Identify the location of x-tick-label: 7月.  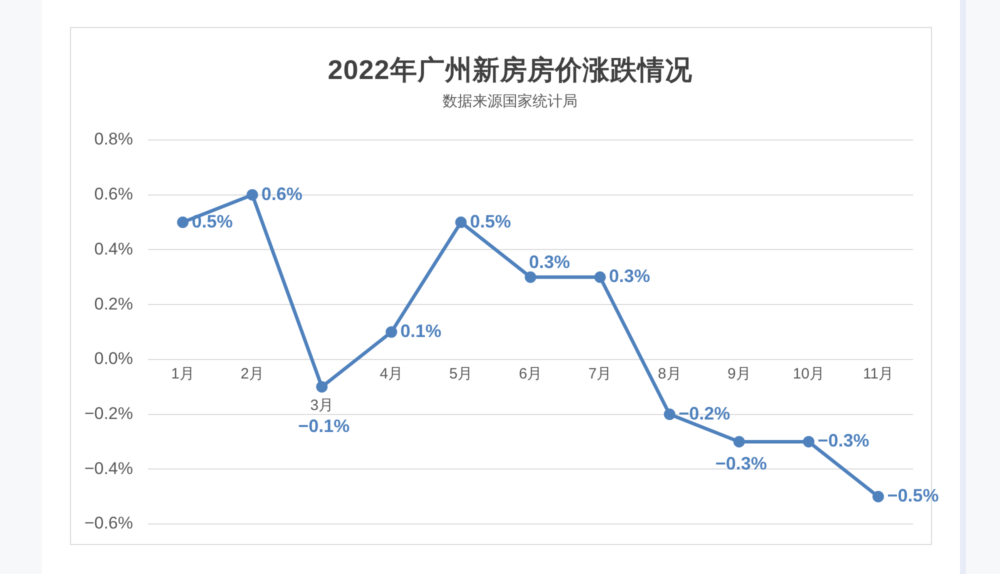
(600, 374).